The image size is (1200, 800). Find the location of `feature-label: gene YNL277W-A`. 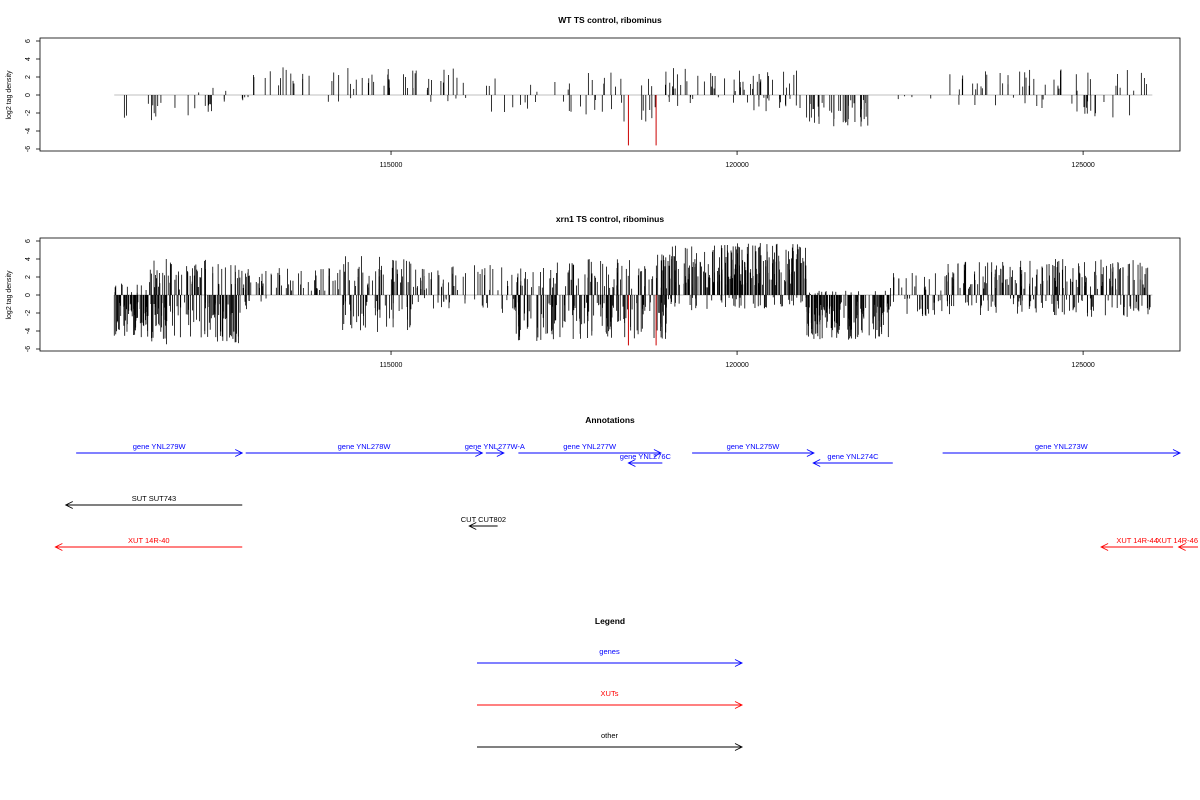

feature-label: gene YNL277W-A is located at coordinates (495, 446).